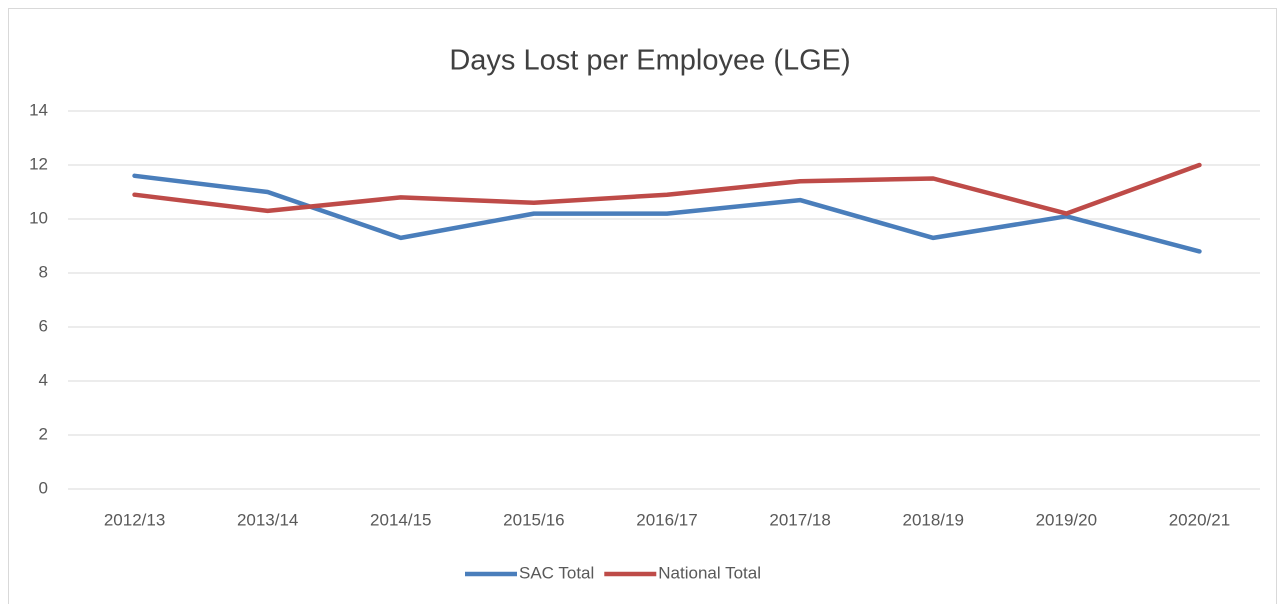 The image size is (1278, 604). I want to click on y-tick-label: 0, so click(43, 487).